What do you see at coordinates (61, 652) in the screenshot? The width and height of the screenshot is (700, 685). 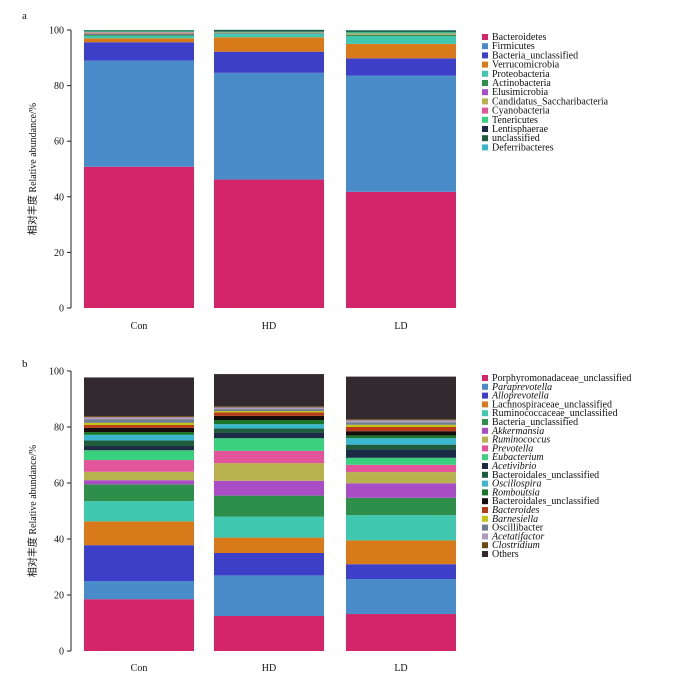 I see `panel-b-y-tick-label: 0` at bounding box center [61, 652].